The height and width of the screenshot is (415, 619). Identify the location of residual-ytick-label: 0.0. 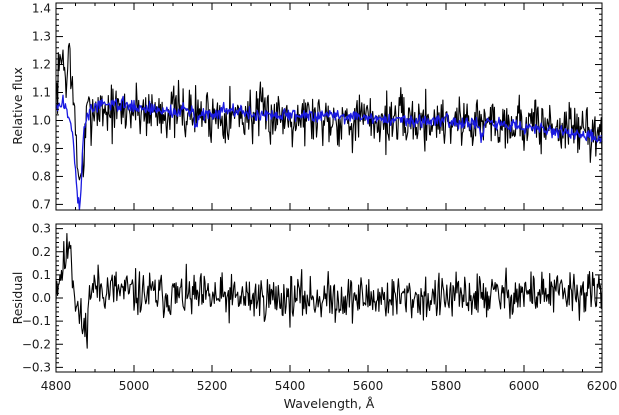
(41, 298).